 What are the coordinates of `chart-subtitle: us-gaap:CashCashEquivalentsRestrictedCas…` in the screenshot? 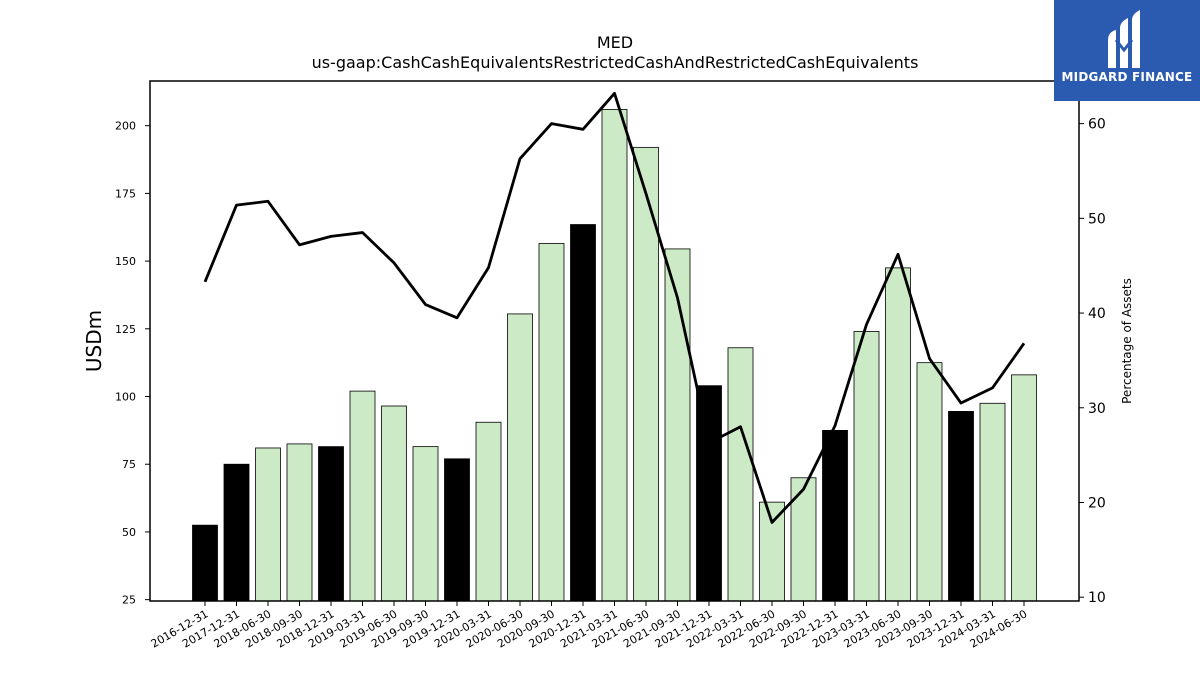 It's located at (615, 62).